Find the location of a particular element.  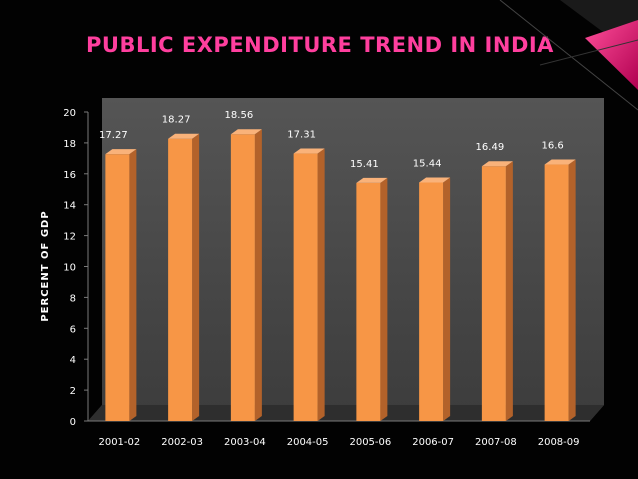

x-tick-label: 2007-08 is located at coordinates (496, 442).